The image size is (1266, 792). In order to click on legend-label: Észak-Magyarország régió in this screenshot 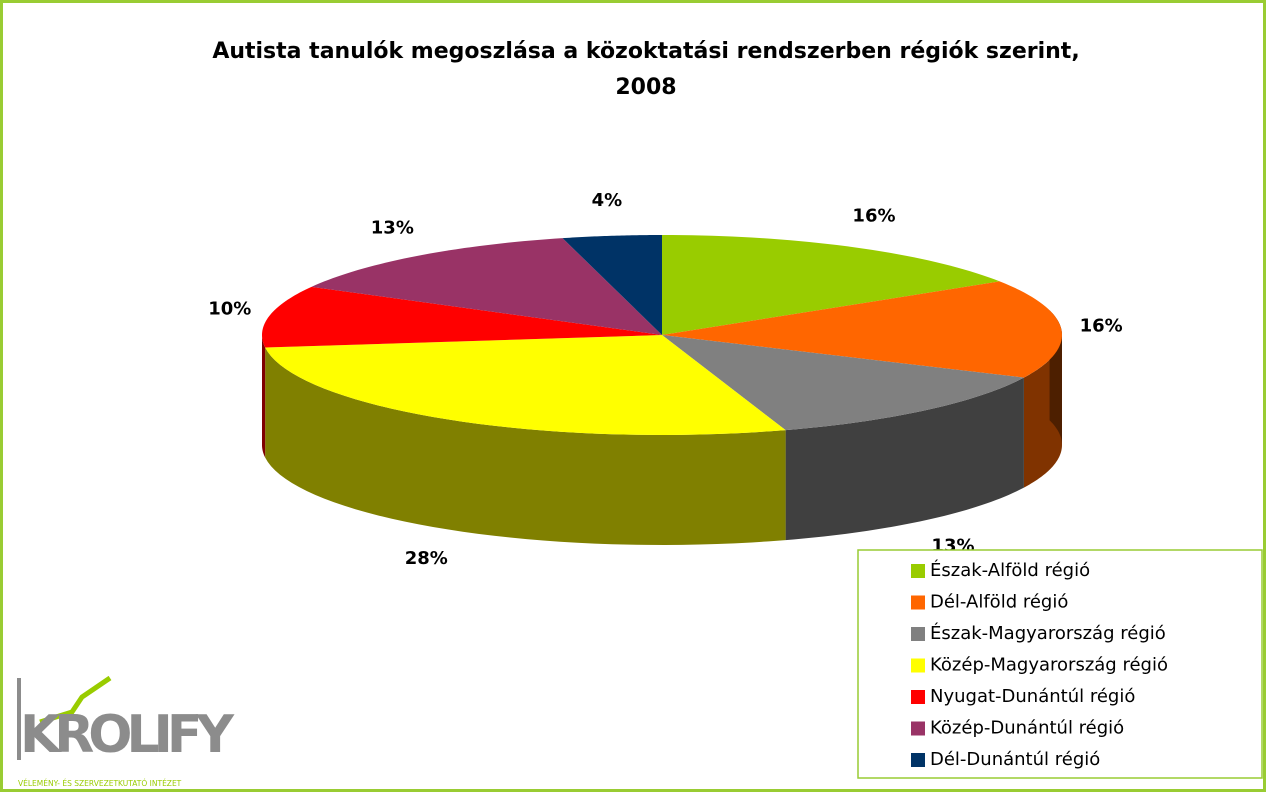, I will do `click(1048, 633)`.